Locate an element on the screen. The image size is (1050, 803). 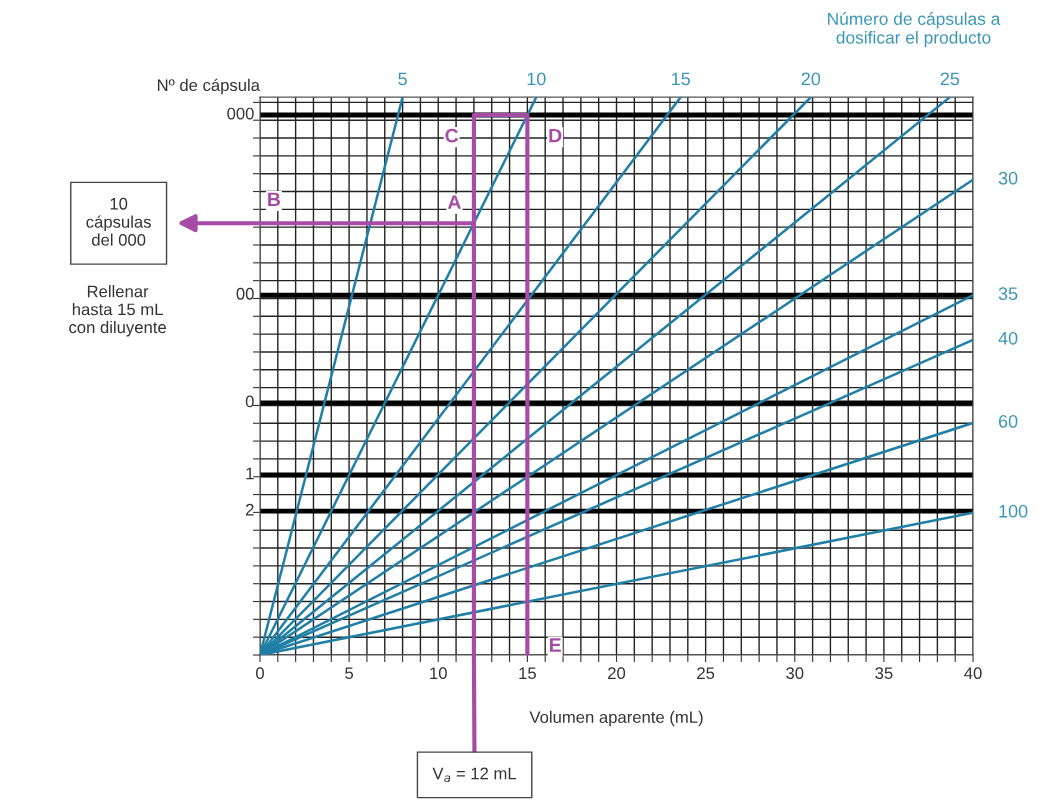
x-tick-label: 0 is located at coordinates (260, 673).